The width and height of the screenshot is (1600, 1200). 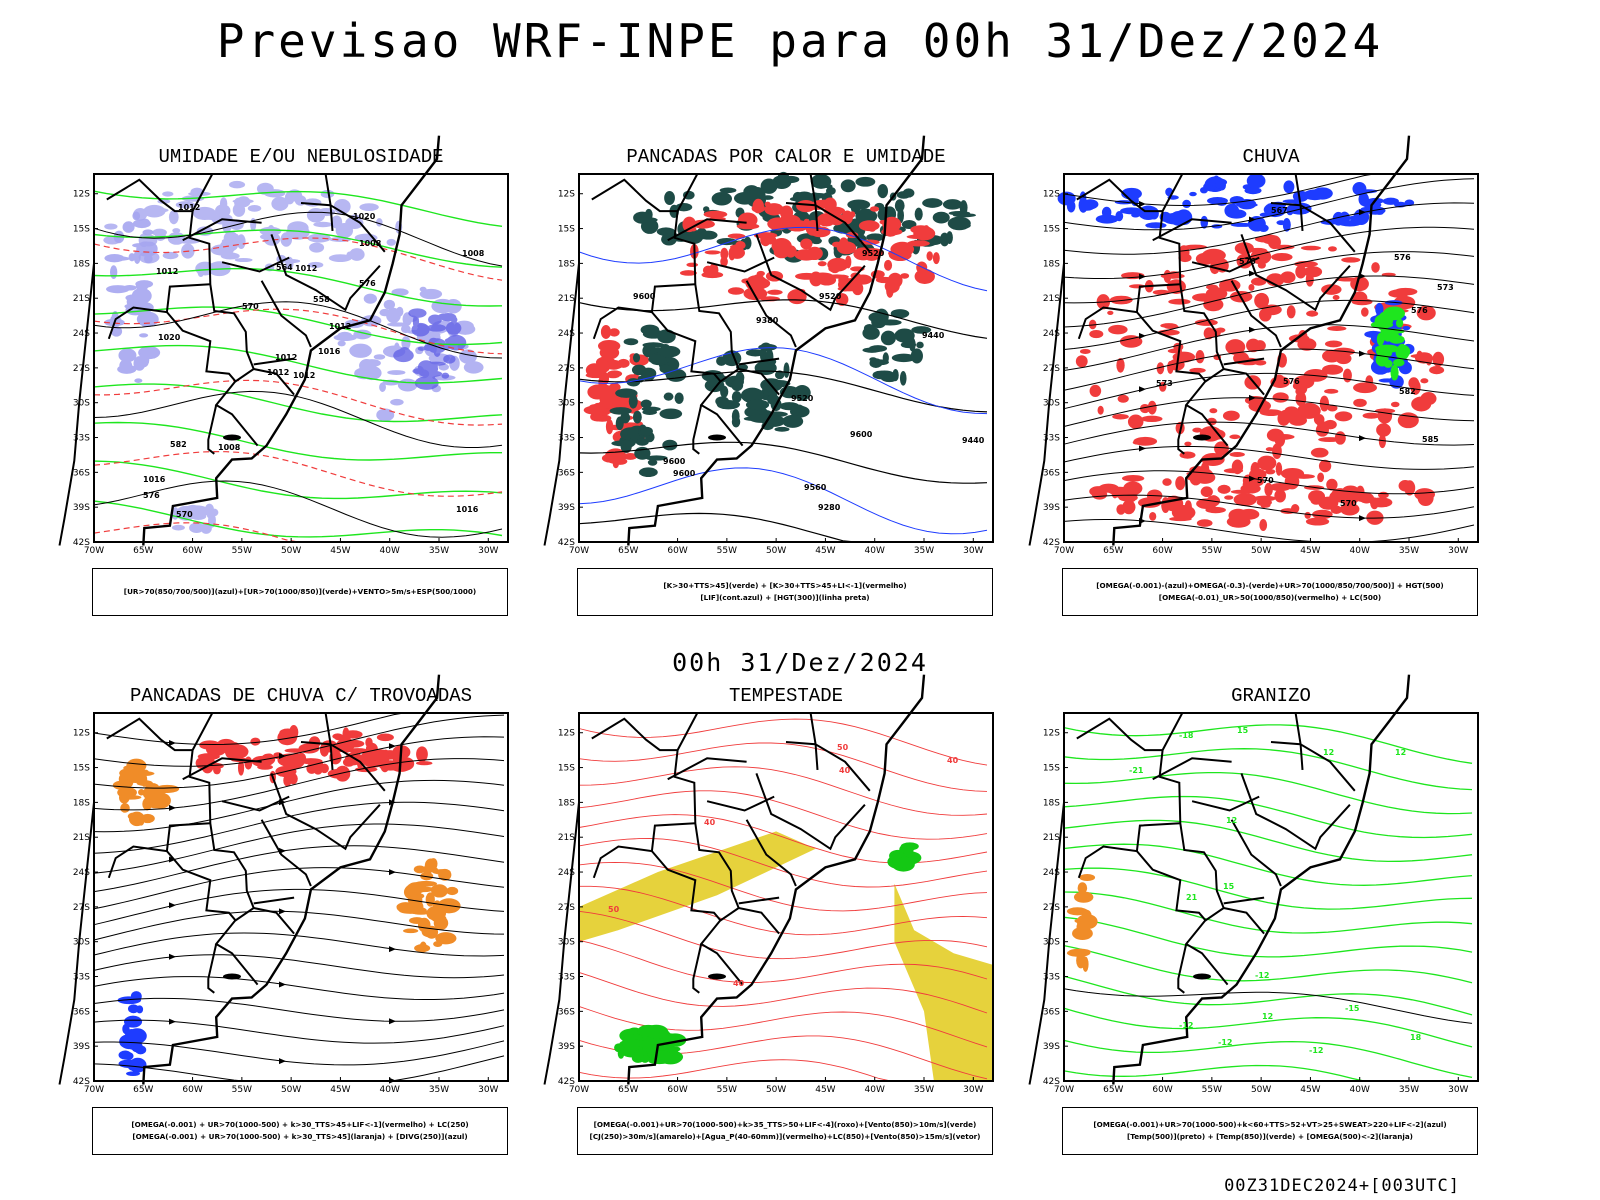 I want to click on contour-label: 9380, so click(x=767, y=320).